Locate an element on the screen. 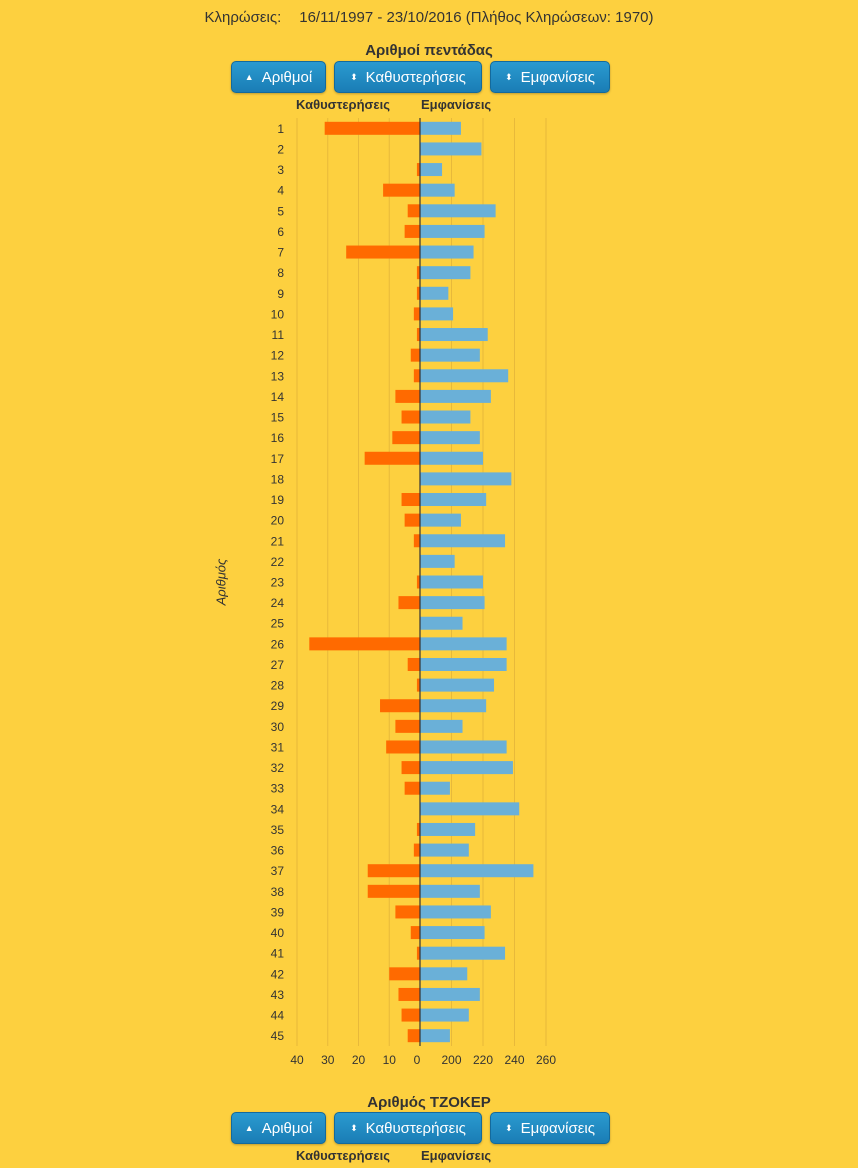  category-label: 12 is located at coordinates (278, 356).